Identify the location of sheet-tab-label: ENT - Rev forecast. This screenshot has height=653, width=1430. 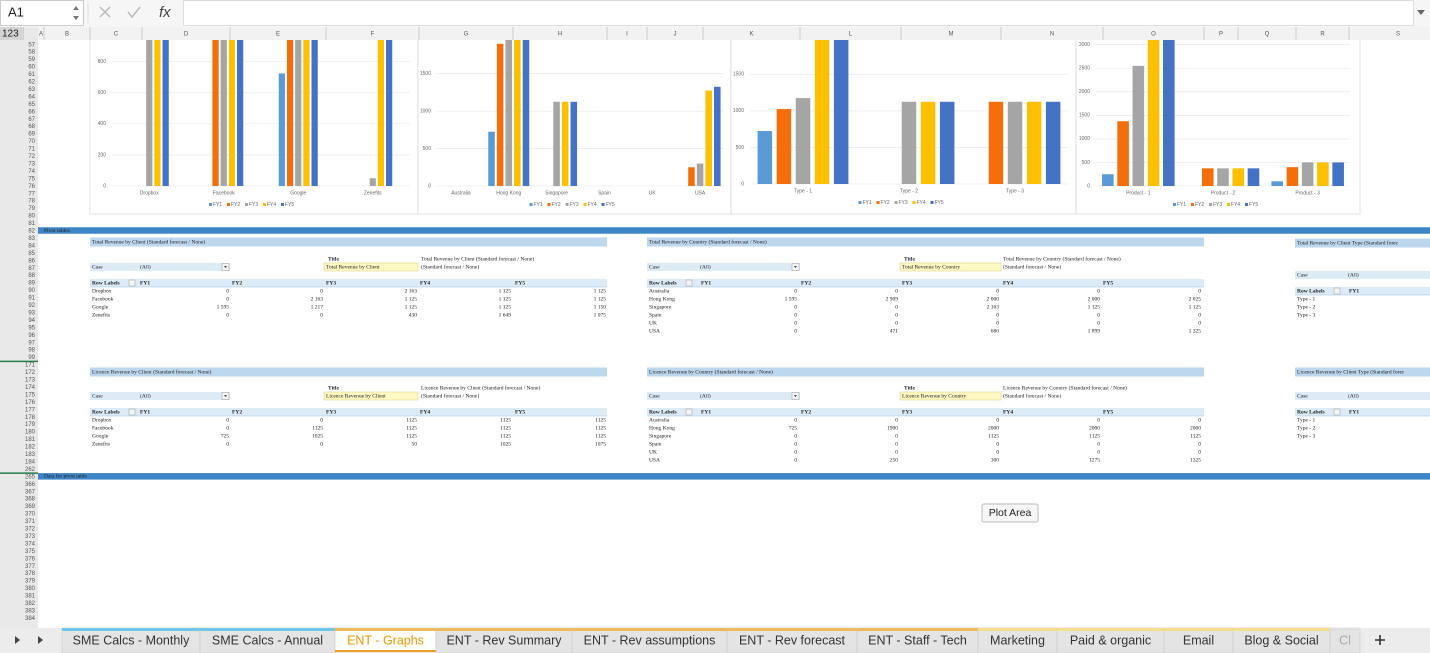
(792, 640).